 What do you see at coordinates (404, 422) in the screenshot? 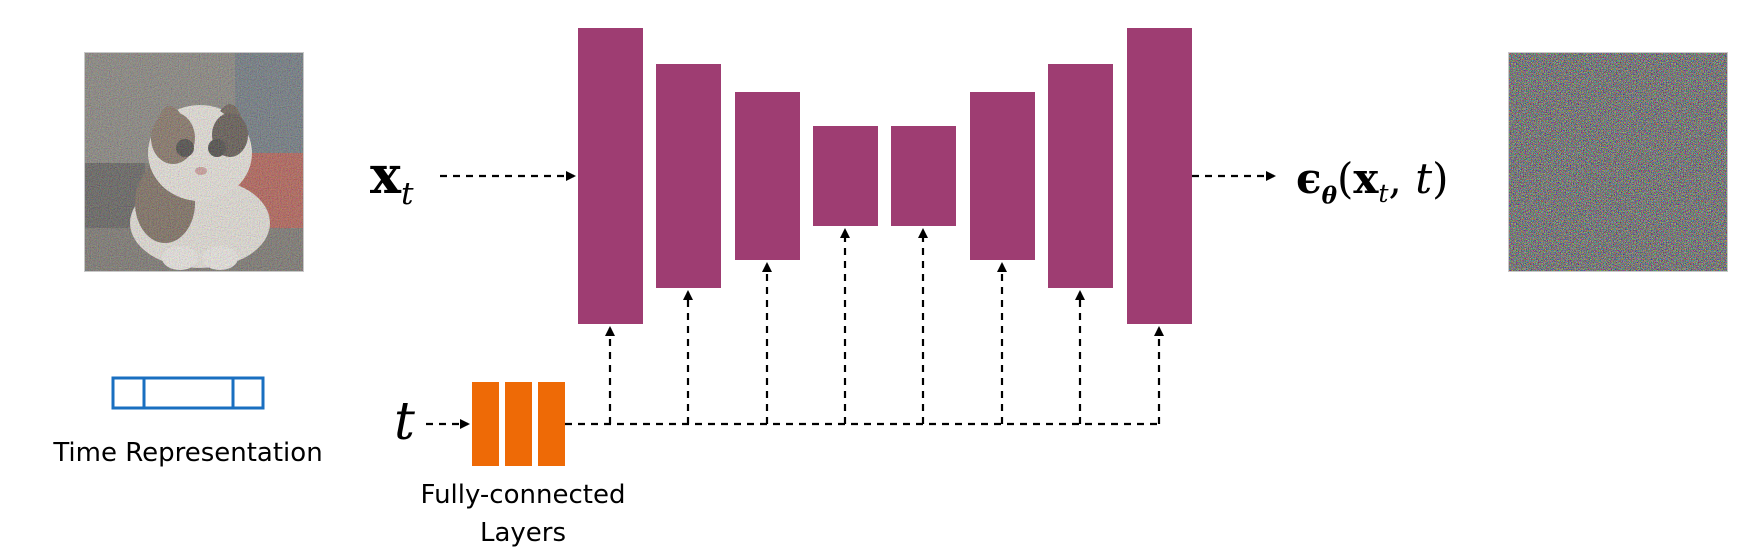
I see `time-symbol: t` at bounding box center [404, 422].